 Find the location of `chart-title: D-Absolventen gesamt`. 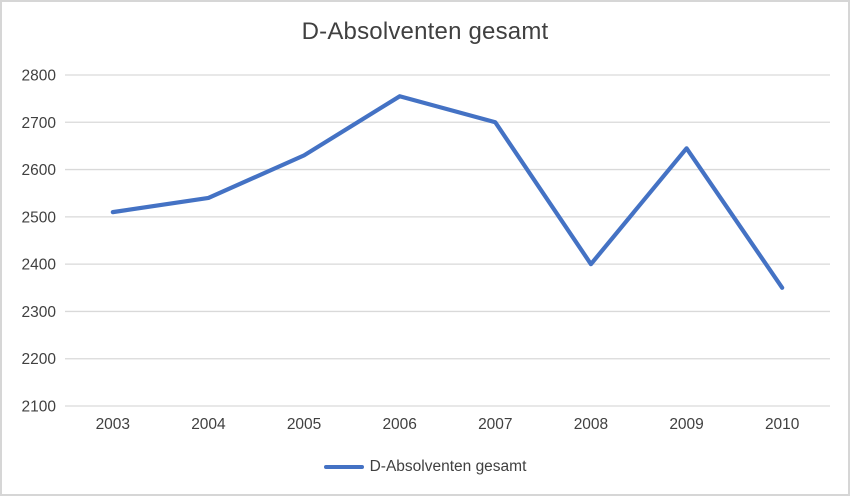

chart-title: D-Absolventen gesamt is located at coordinates (425, 31).